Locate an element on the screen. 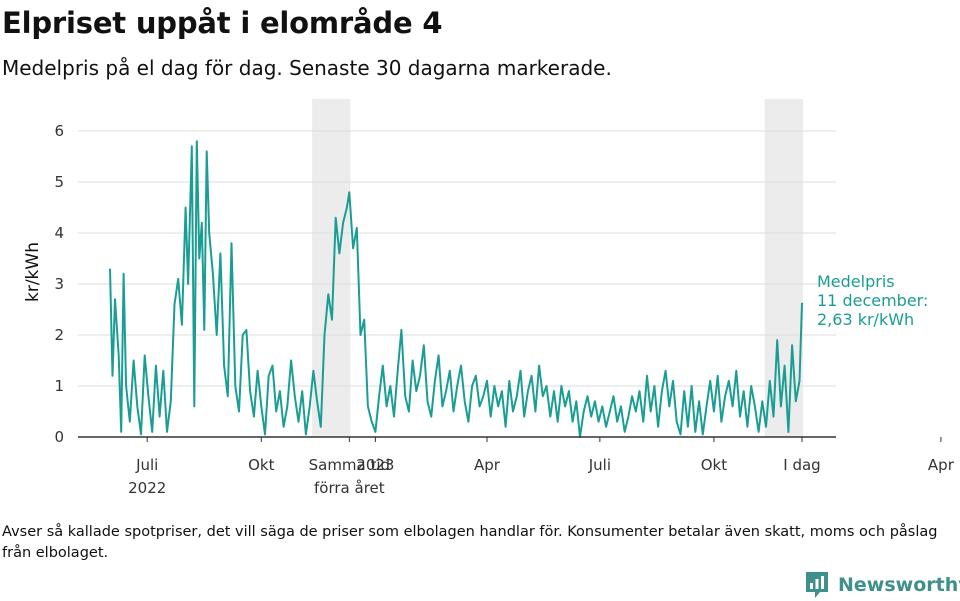 This screenshot has width=960, height=601. x-tick-4: Juli is located at coordinates (599, 465).